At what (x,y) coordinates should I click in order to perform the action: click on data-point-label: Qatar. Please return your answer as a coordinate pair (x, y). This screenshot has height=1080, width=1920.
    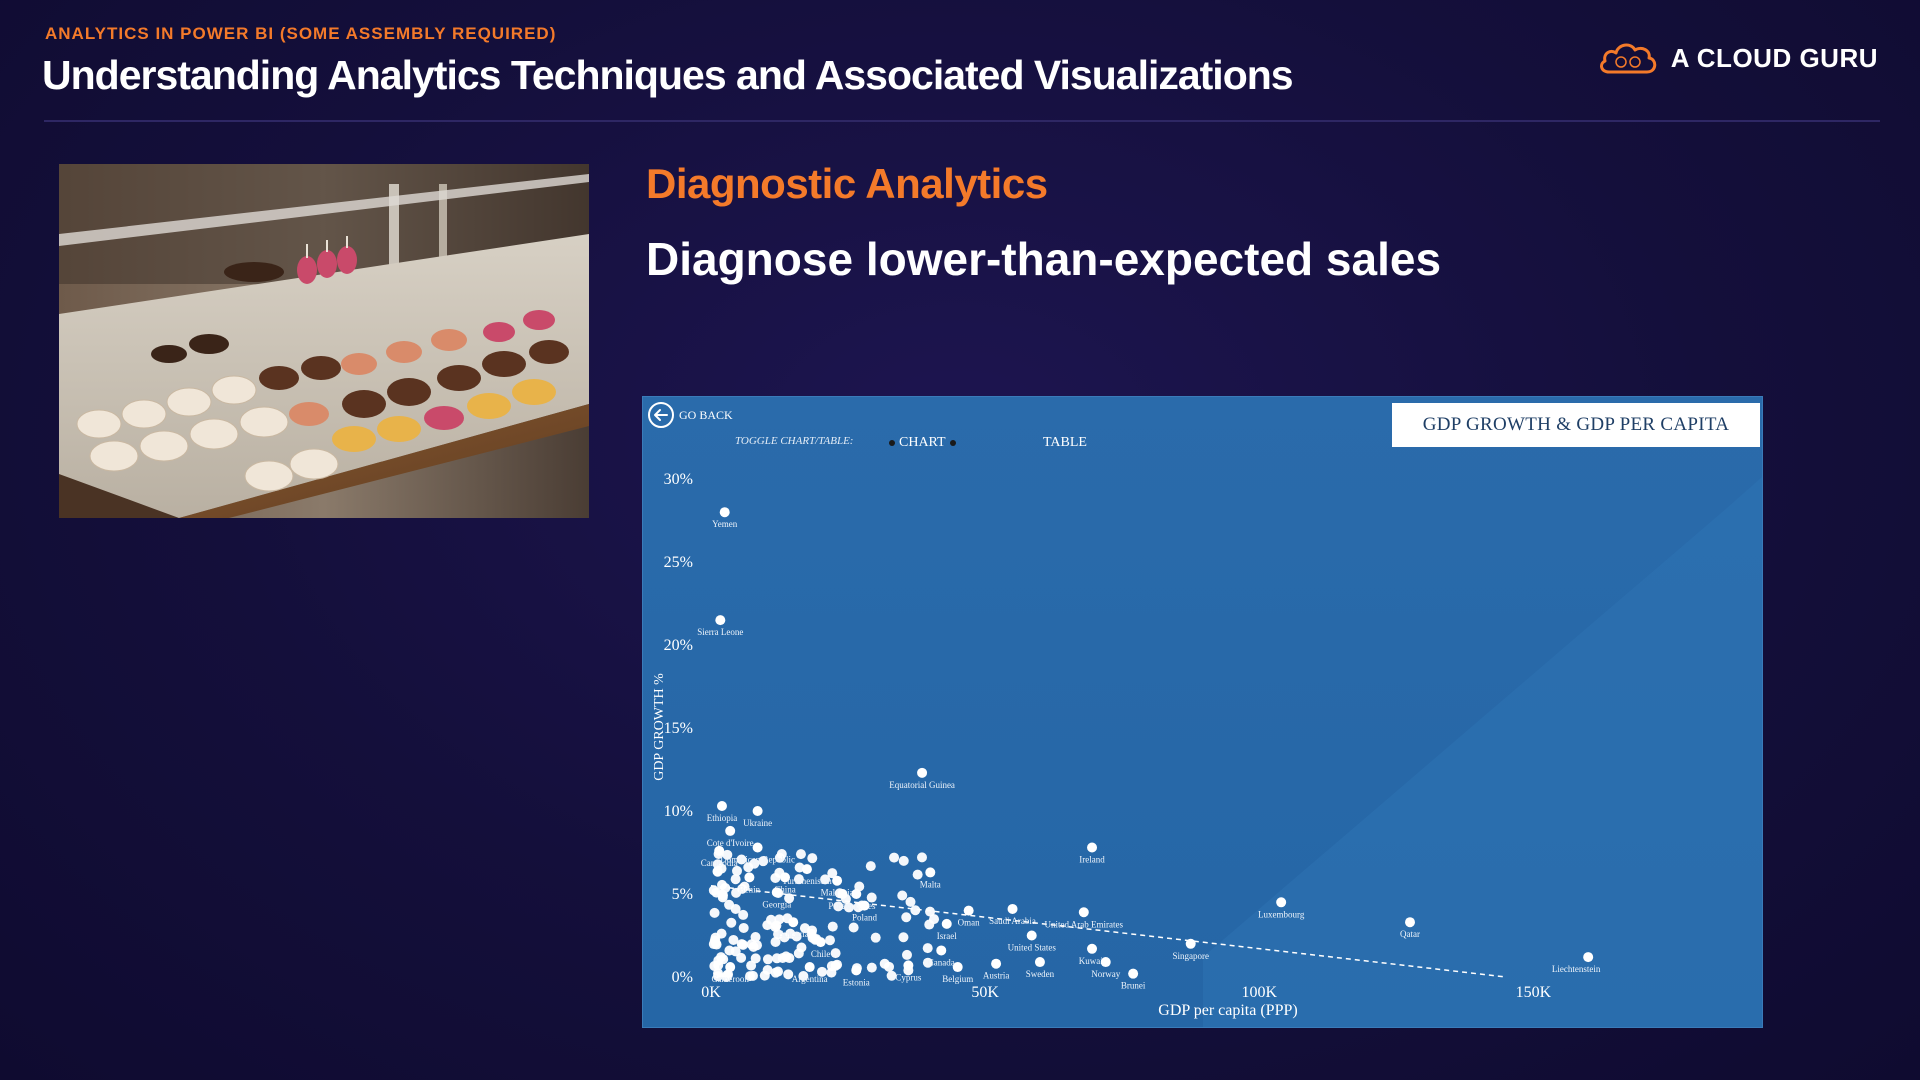
    Looking at the image, I should click on (1410, 934).